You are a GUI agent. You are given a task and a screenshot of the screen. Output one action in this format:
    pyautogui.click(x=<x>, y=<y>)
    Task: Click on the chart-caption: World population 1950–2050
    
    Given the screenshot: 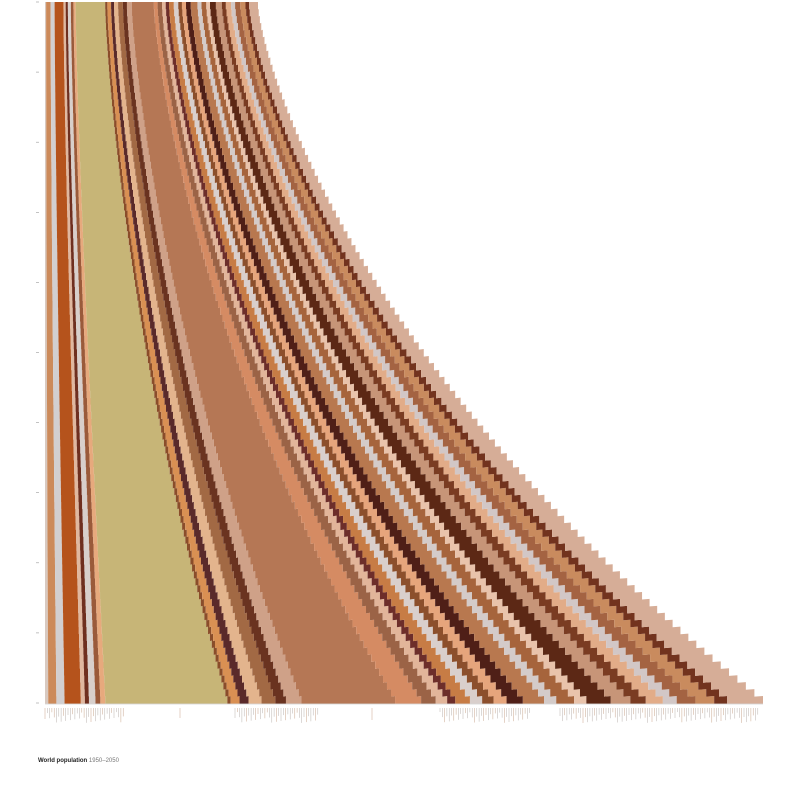 What is the action you would take?
    pyautogui.click(x=78, y=761)
    